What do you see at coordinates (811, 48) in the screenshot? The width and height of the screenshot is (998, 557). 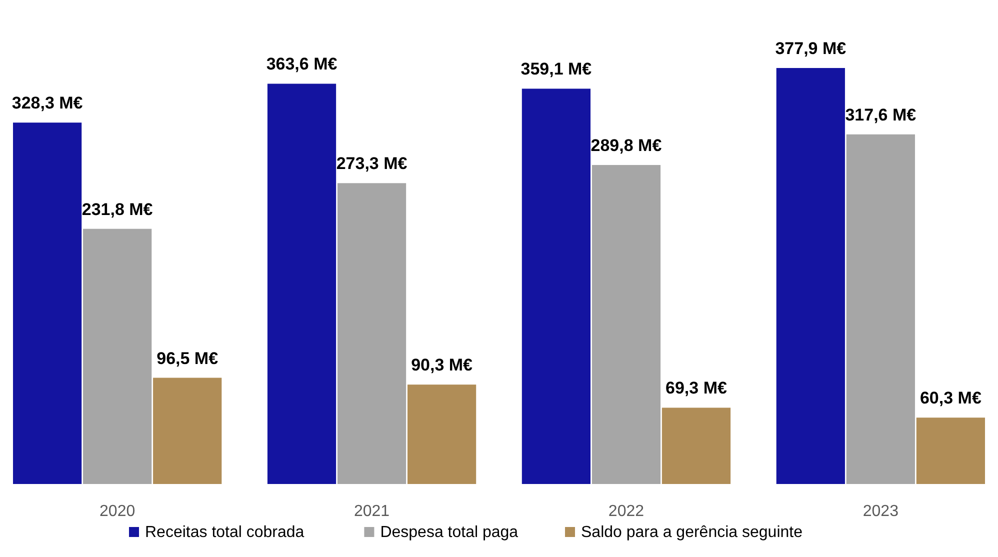 I see `data-label: 377,9 M€` at bounding box center [811, 48].